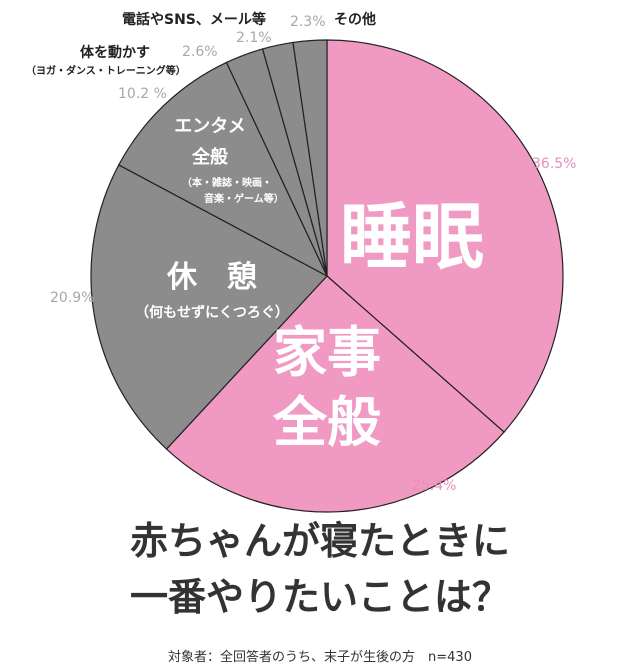 The image size is (640, 670). What do you see at coordinates (244, 199) in the screenshot?
I see `slice-sublabel-entertainment-2: 音楽・ゲーム等）` at bounding box center [244, 199].